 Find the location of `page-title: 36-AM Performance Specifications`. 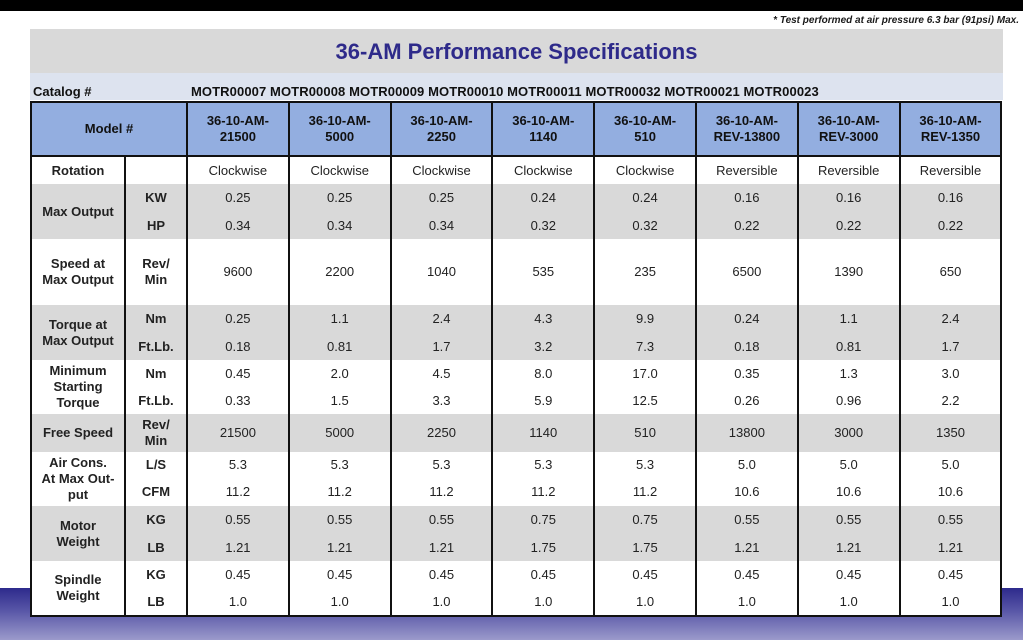

page-title: 36-AM Performance Specifications is located at coordinates (516, 51).